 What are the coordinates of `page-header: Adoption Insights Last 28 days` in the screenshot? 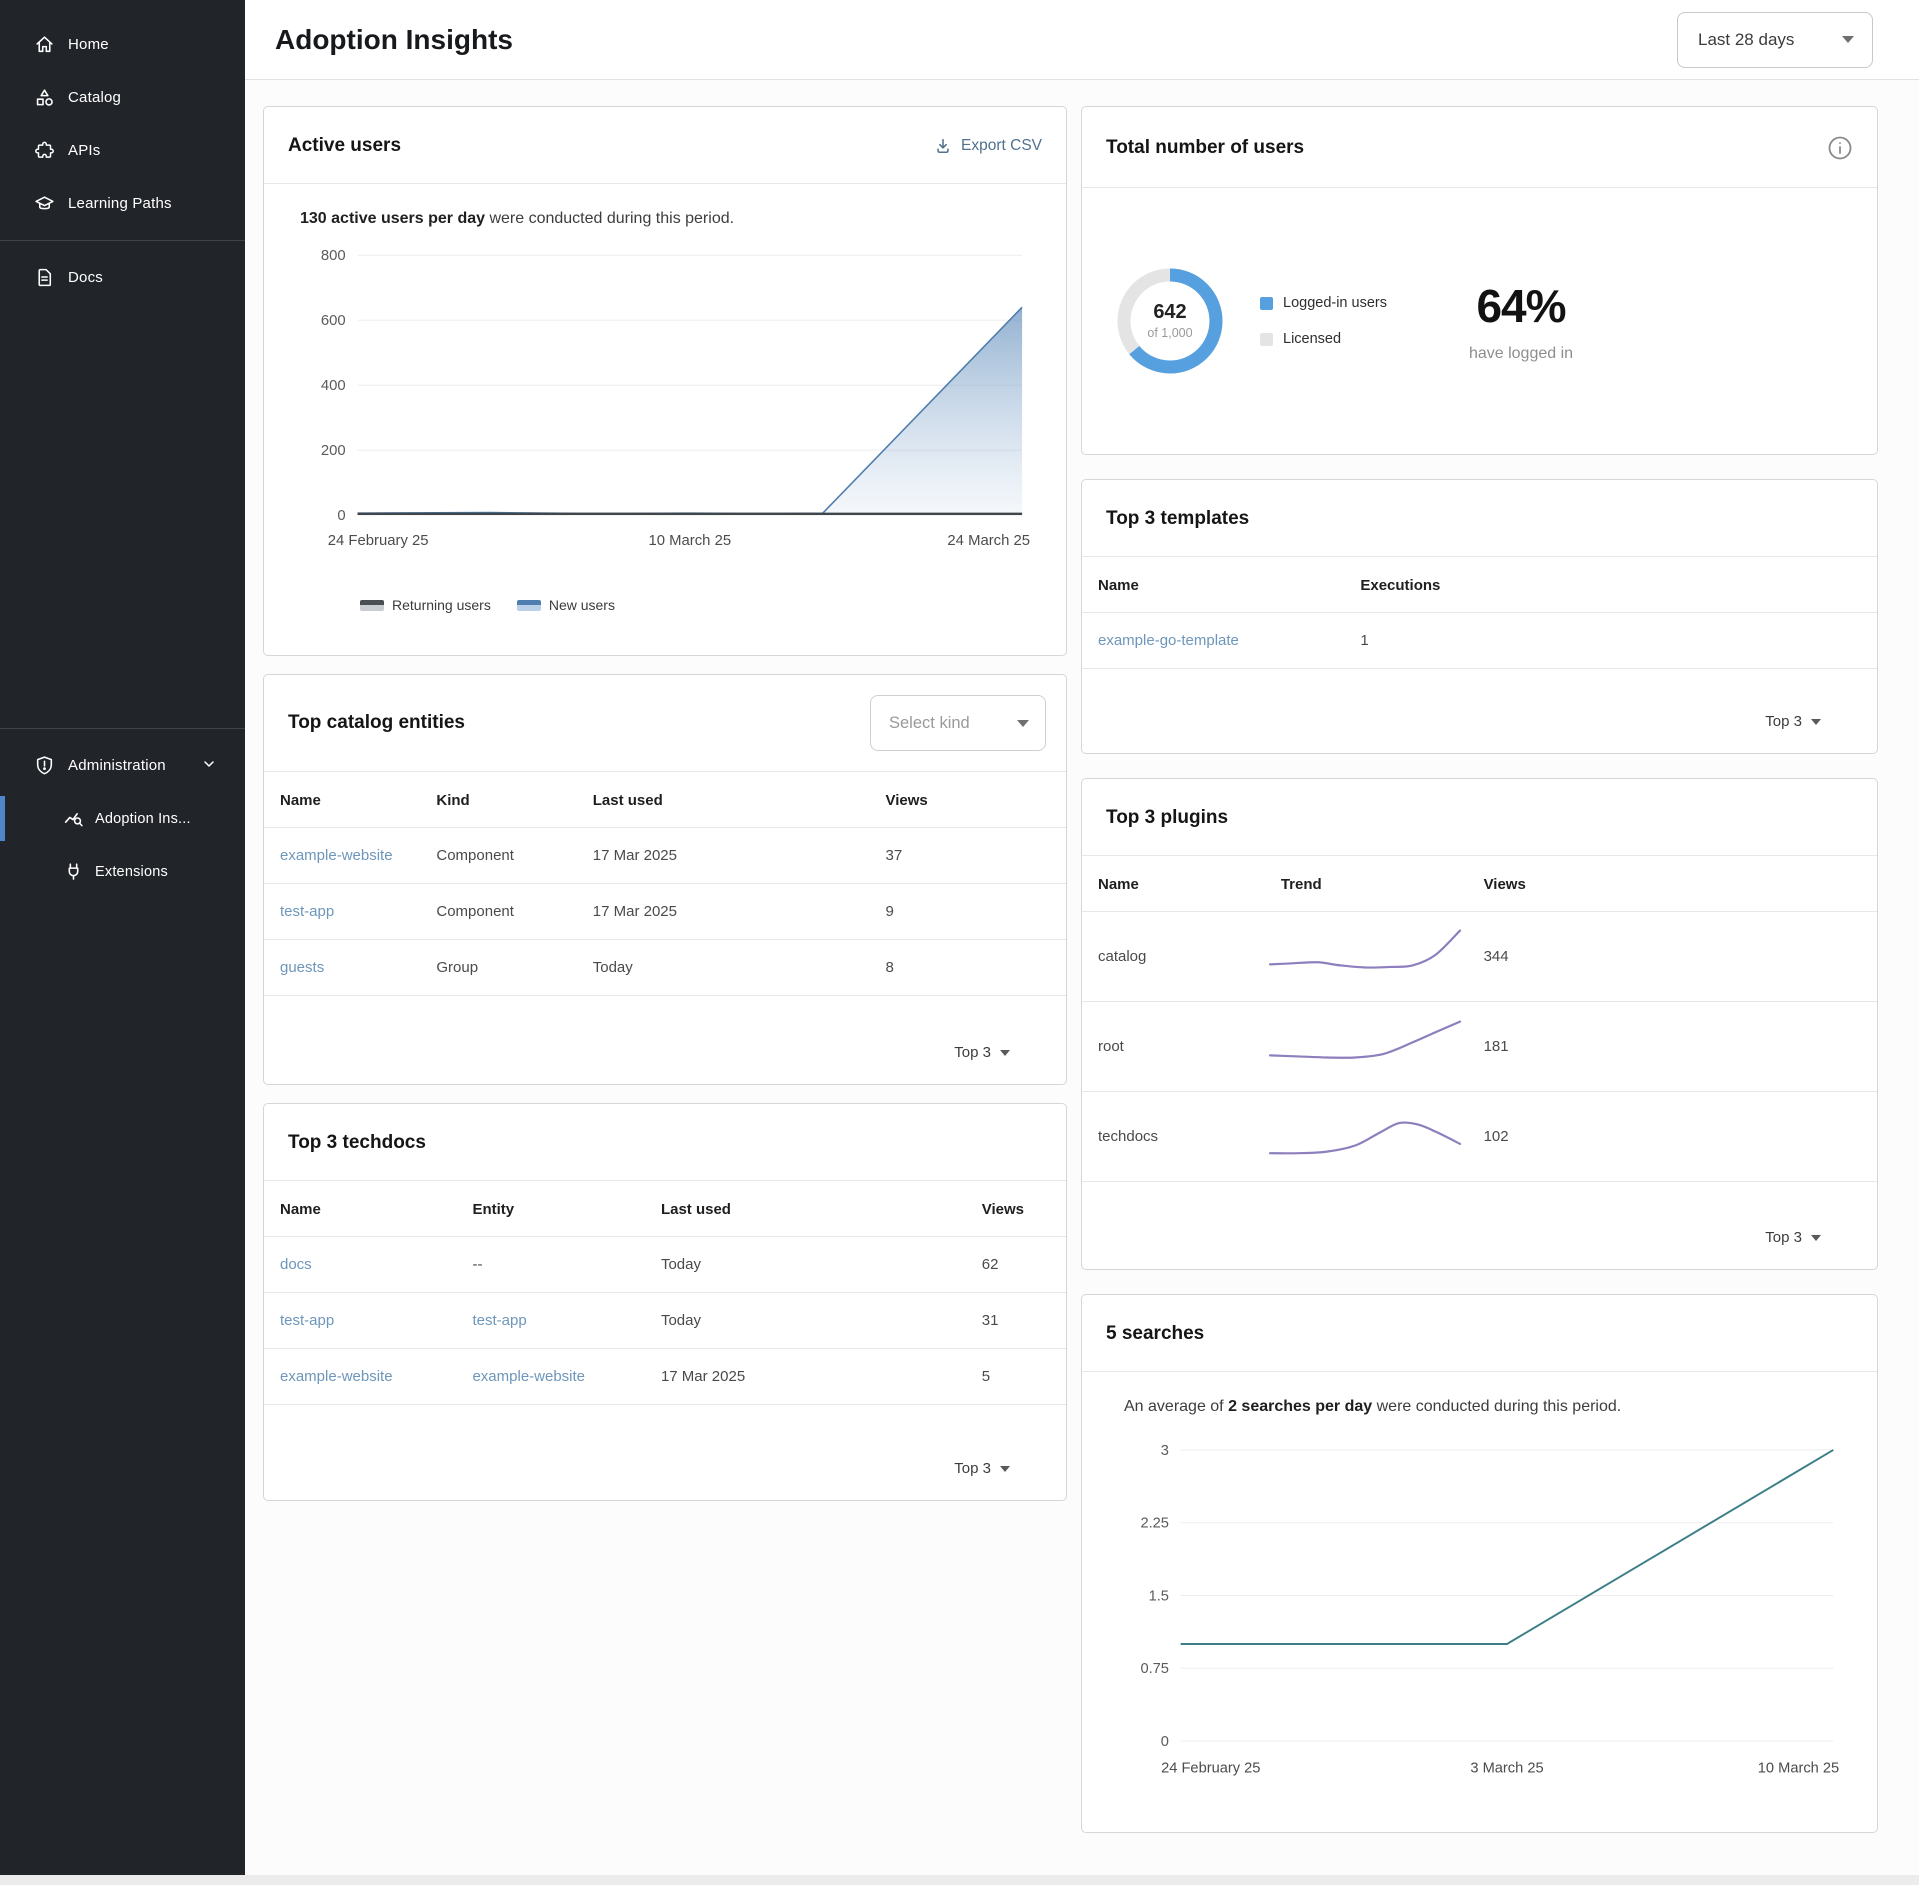 It's located at (1082, 40).